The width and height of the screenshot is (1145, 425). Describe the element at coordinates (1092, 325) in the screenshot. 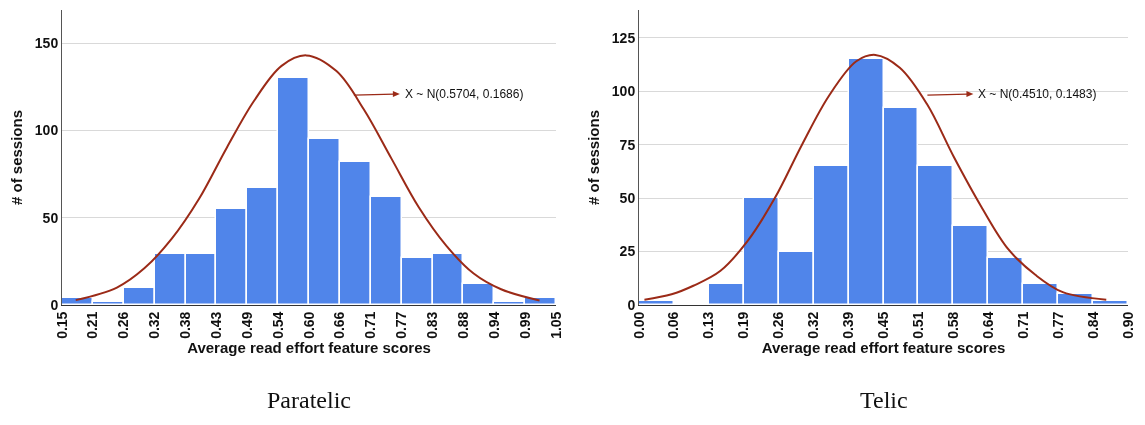

I see `x-tick-label: 0.84` at that location.